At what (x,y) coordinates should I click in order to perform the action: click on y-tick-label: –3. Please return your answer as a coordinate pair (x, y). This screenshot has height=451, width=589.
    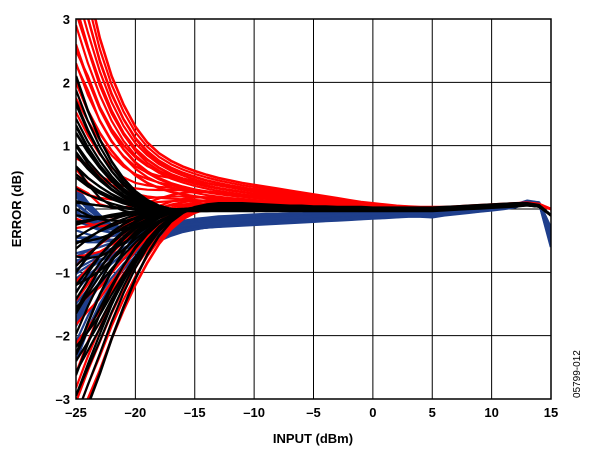
    Looking at the image, I should click on (63, 399).